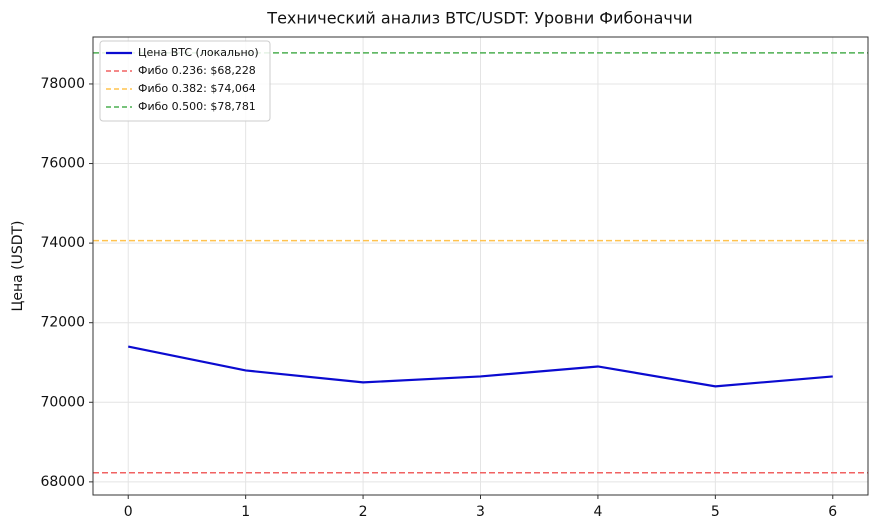  I want to click on legend-label: Фибо 0.500: $78,781, so click(197, 106).